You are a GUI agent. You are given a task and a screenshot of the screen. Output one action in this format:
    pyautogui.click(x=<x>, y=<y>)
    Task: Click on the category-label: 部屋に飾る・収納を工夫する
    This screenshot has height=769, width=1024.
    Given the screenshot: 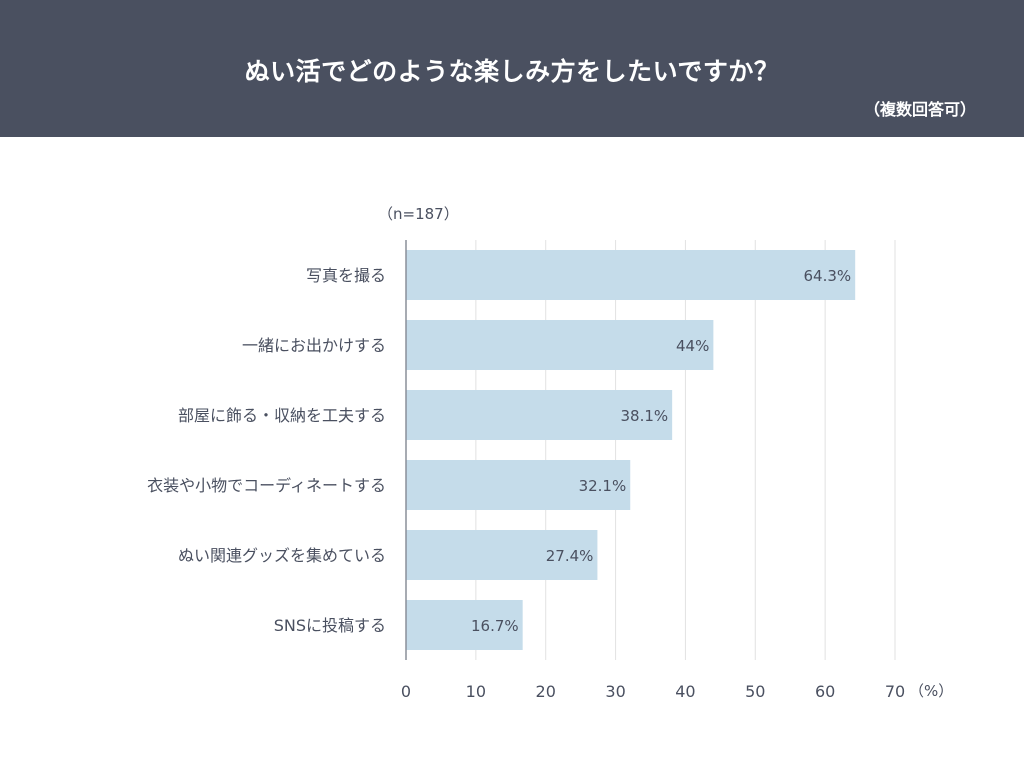 What is the action you would take?
    pyautogui.click(x=282, y=415)
    